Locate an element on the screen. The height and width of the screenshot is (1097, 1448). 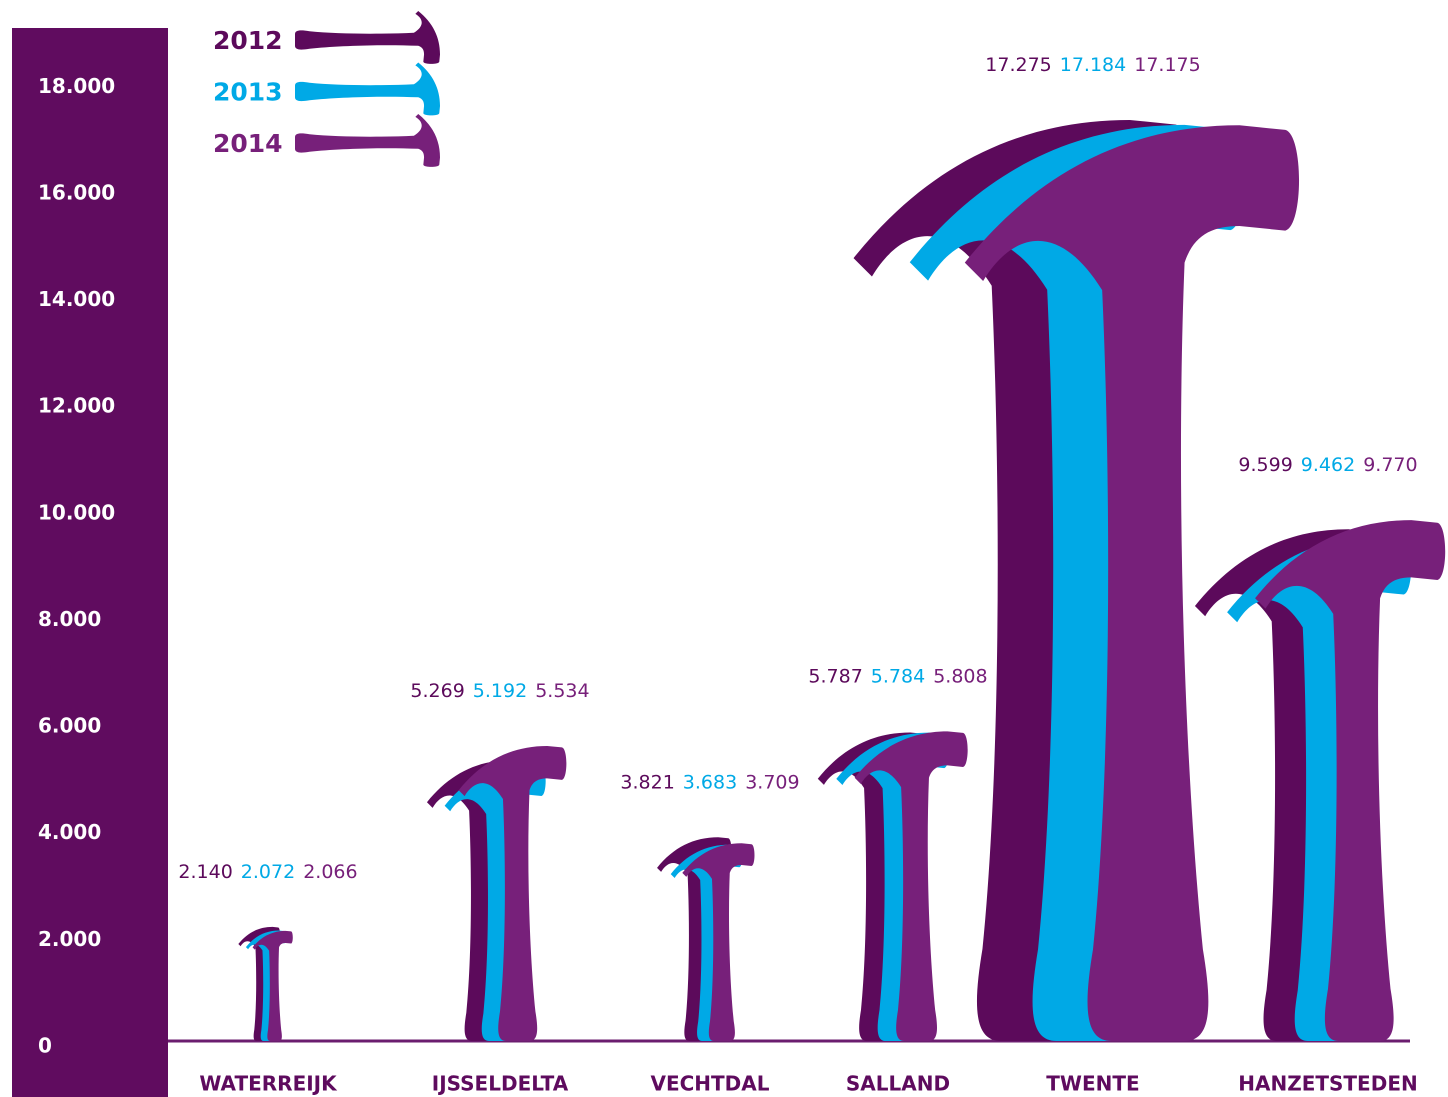
value-label: 2.066 is located at coordinates (330, 871).